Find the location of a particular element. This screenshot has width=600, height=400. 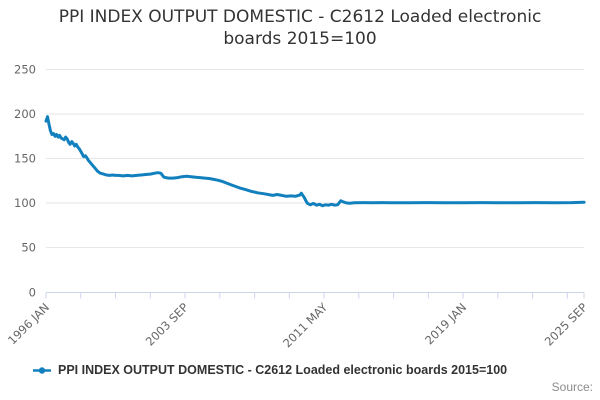

x-axis-label-2: 2011 MAY is located at coordinates (305, 325).